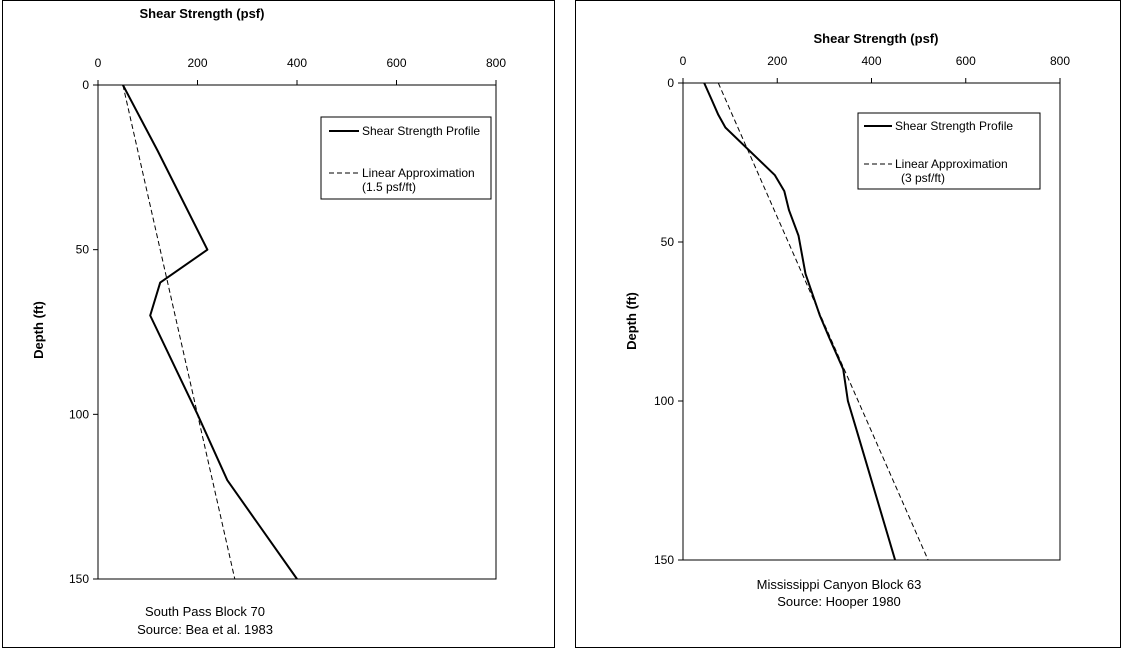 The image size is (1123, 649). I want to click on chart-caption-line2: Source: Bea et al. 1983, so click(205, 629).